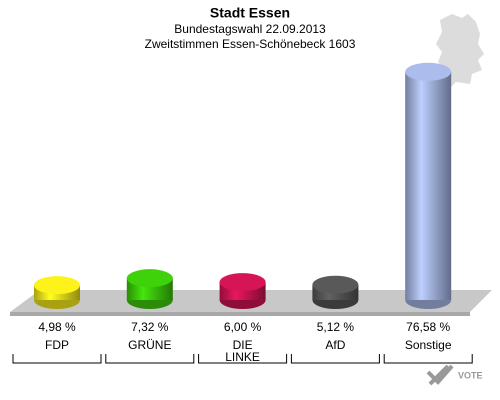  What do you see at coordinates (428, 345) in the screenshot?
I see `x-tick-label: Sonstige` at bounding box center [428, 345].